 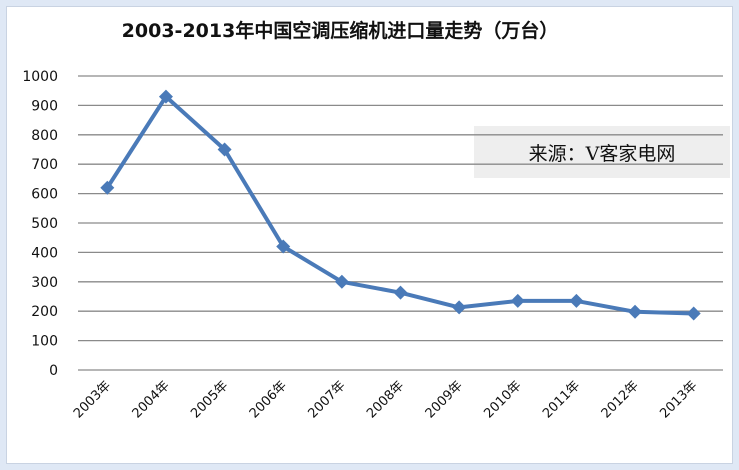 I want to click on y-tick-label: 600, so click(x=44, y=195).